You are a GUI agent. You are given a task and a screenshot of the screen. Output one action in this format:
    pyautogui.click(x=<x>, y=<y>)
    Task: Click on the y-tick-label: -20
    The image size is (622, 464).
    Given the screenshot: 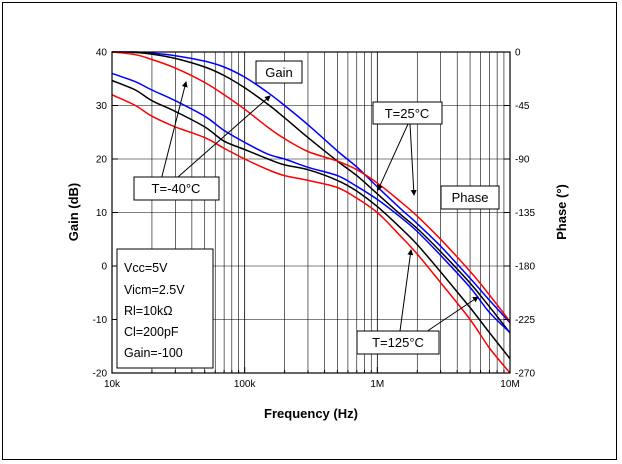 What is the action you would take?
    pyautogui.click(x=100, y=374)
    